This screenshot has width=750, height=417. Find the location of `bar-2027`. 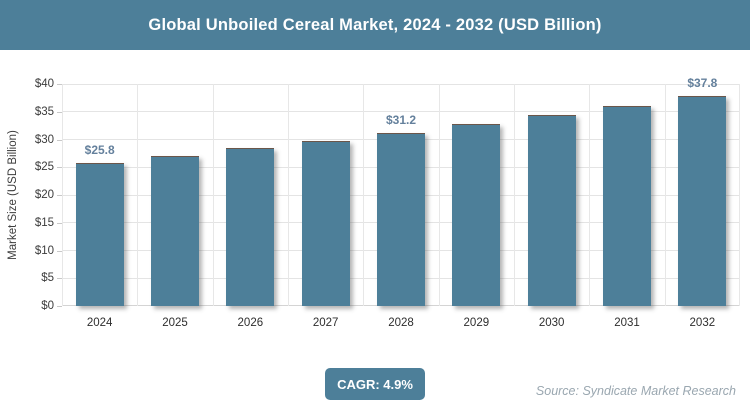

bar-2027 is located at coordinates (325, 223).